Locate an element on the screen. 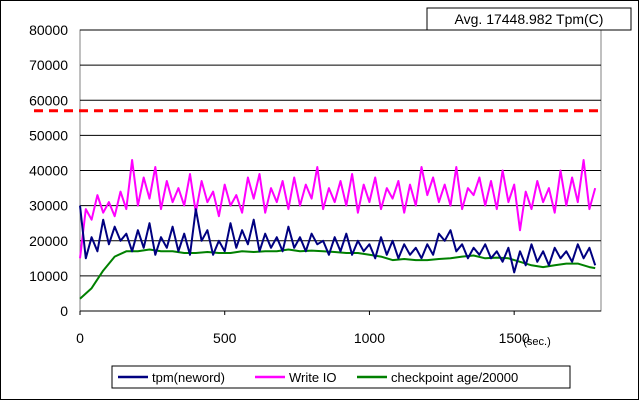 The width and height of the screenshot is (639, 405). avg-annotation-text: Avg. 17448.982 Tpm(C) is located at coordinates (529, 19).